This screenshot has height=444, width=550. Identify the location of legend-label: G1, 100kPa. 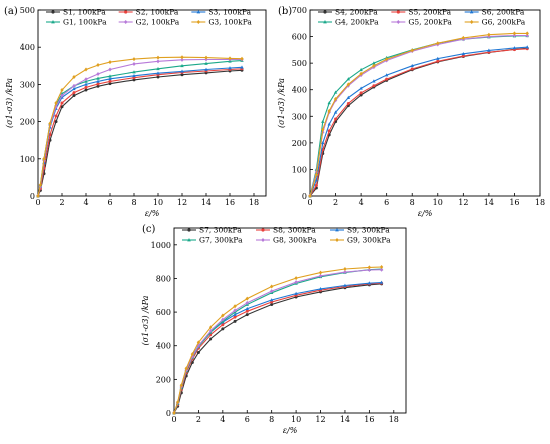
(85, 22).